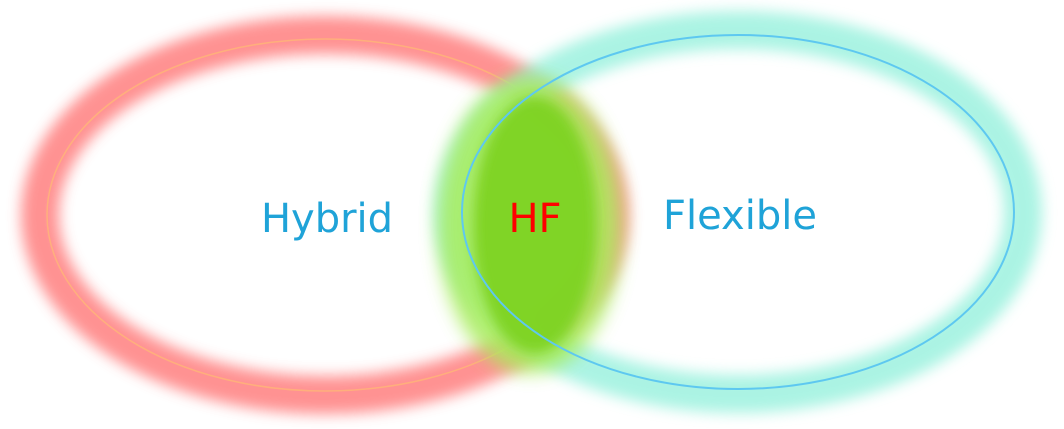  What do you see at coordinates (534, 219) in the screenshot?
I see `intersection-label: HF` at bounding box center [534, 219].